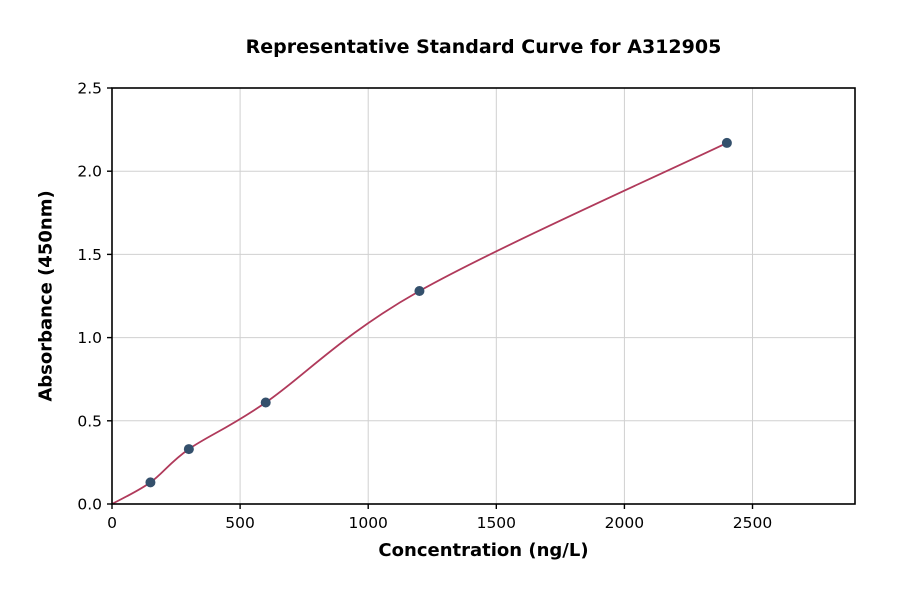  Describe the element at coordinates (367, 523) in the screenshot. I see `x-tick-label: 1000` at that location.